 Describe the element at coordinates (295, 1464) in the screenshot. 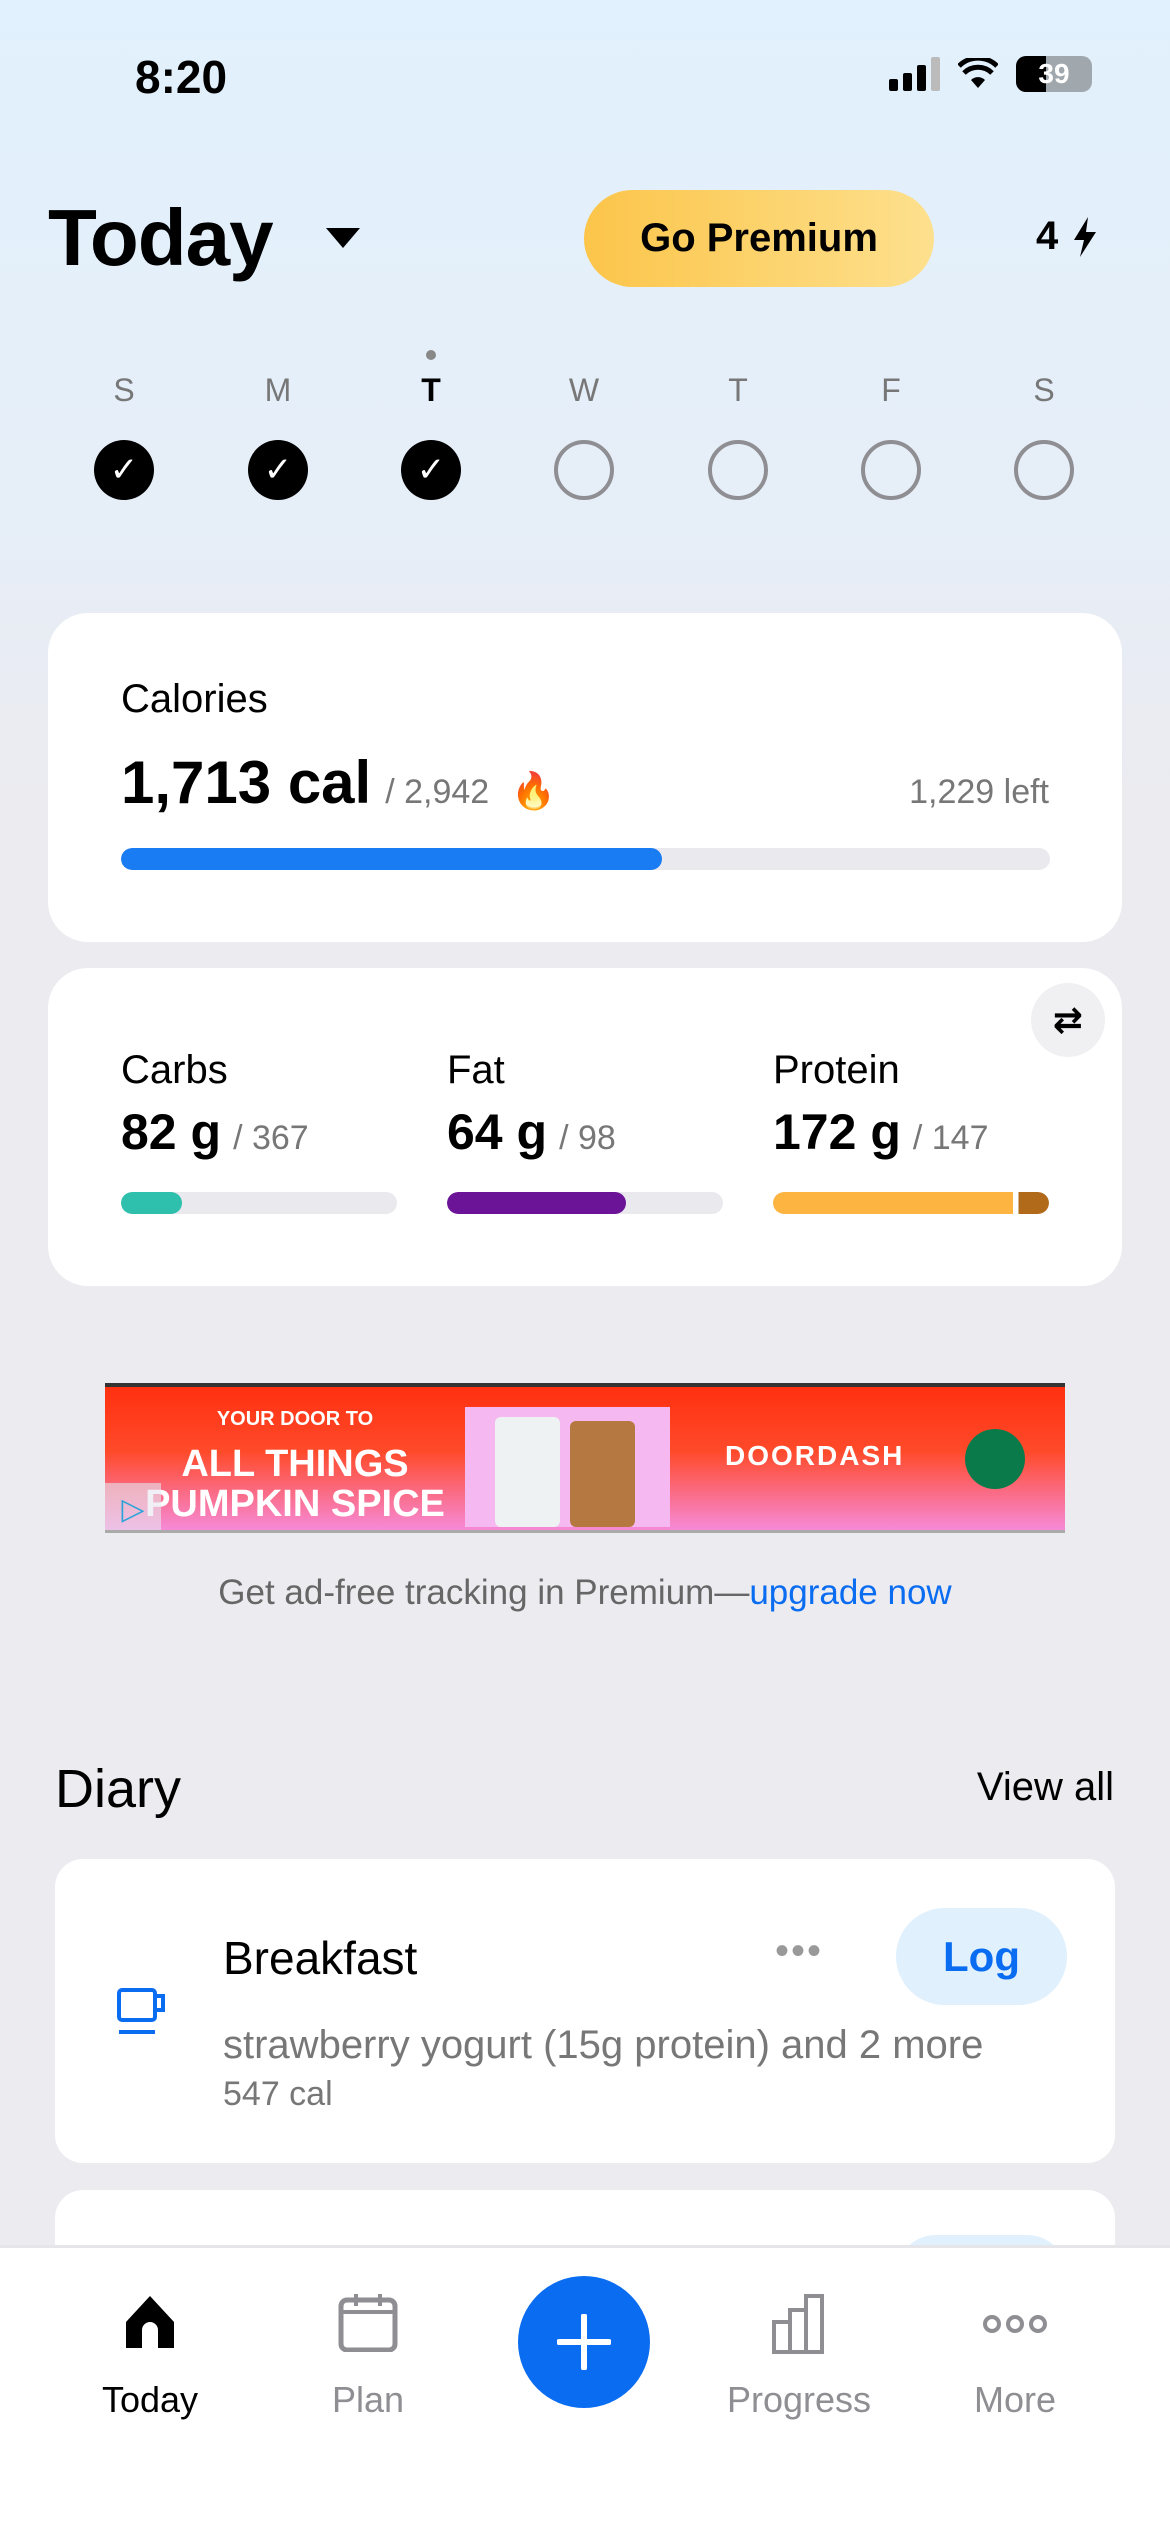

I see `ad-line2: ALL THINGS` at that location.